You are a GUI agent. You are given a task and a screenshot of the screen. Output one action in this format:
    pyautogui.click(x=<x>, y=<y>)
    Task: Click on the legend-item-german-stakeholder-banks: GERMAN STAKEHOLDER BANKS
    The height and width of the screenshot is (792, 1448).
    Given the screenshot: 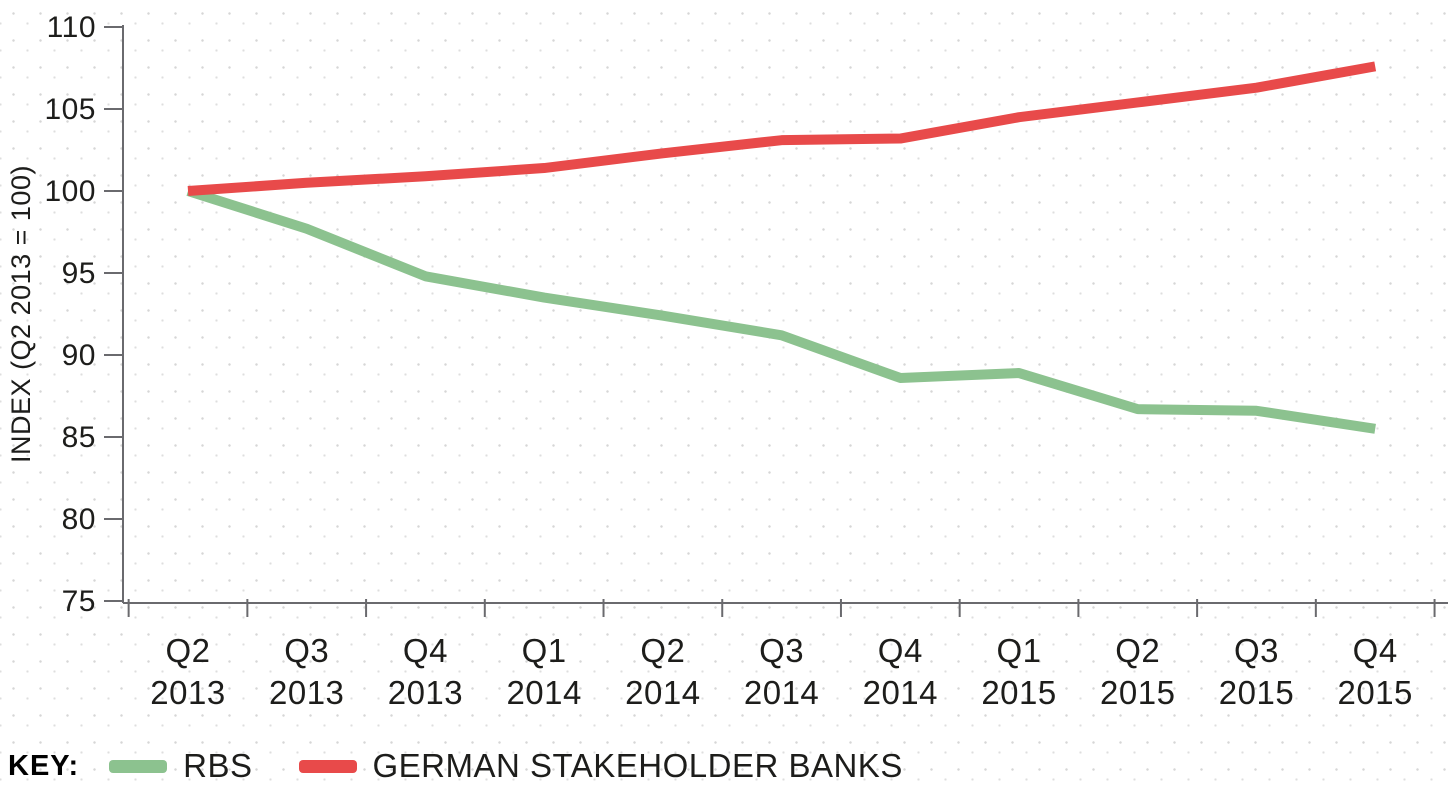 What is the action you would take?
    pyautogui.click(x=600, y=766)
    